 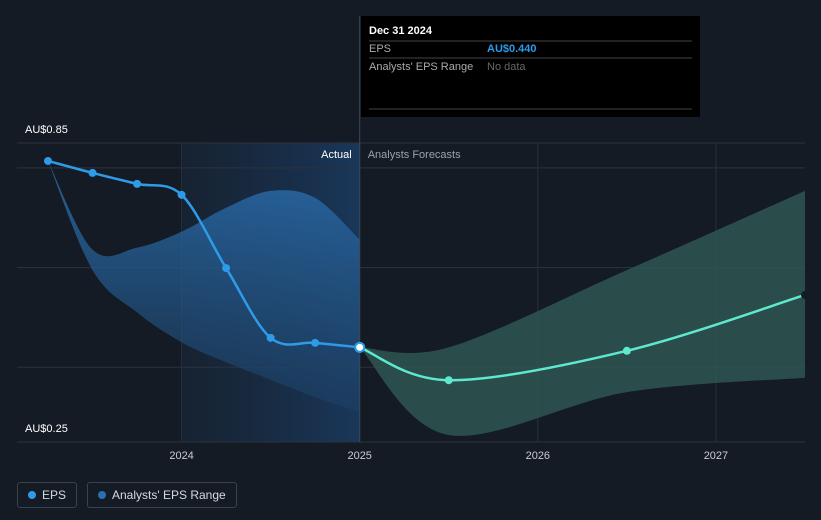 I want to click on tooltip-date: Dec 31 2024, so click(x=401, y=31).